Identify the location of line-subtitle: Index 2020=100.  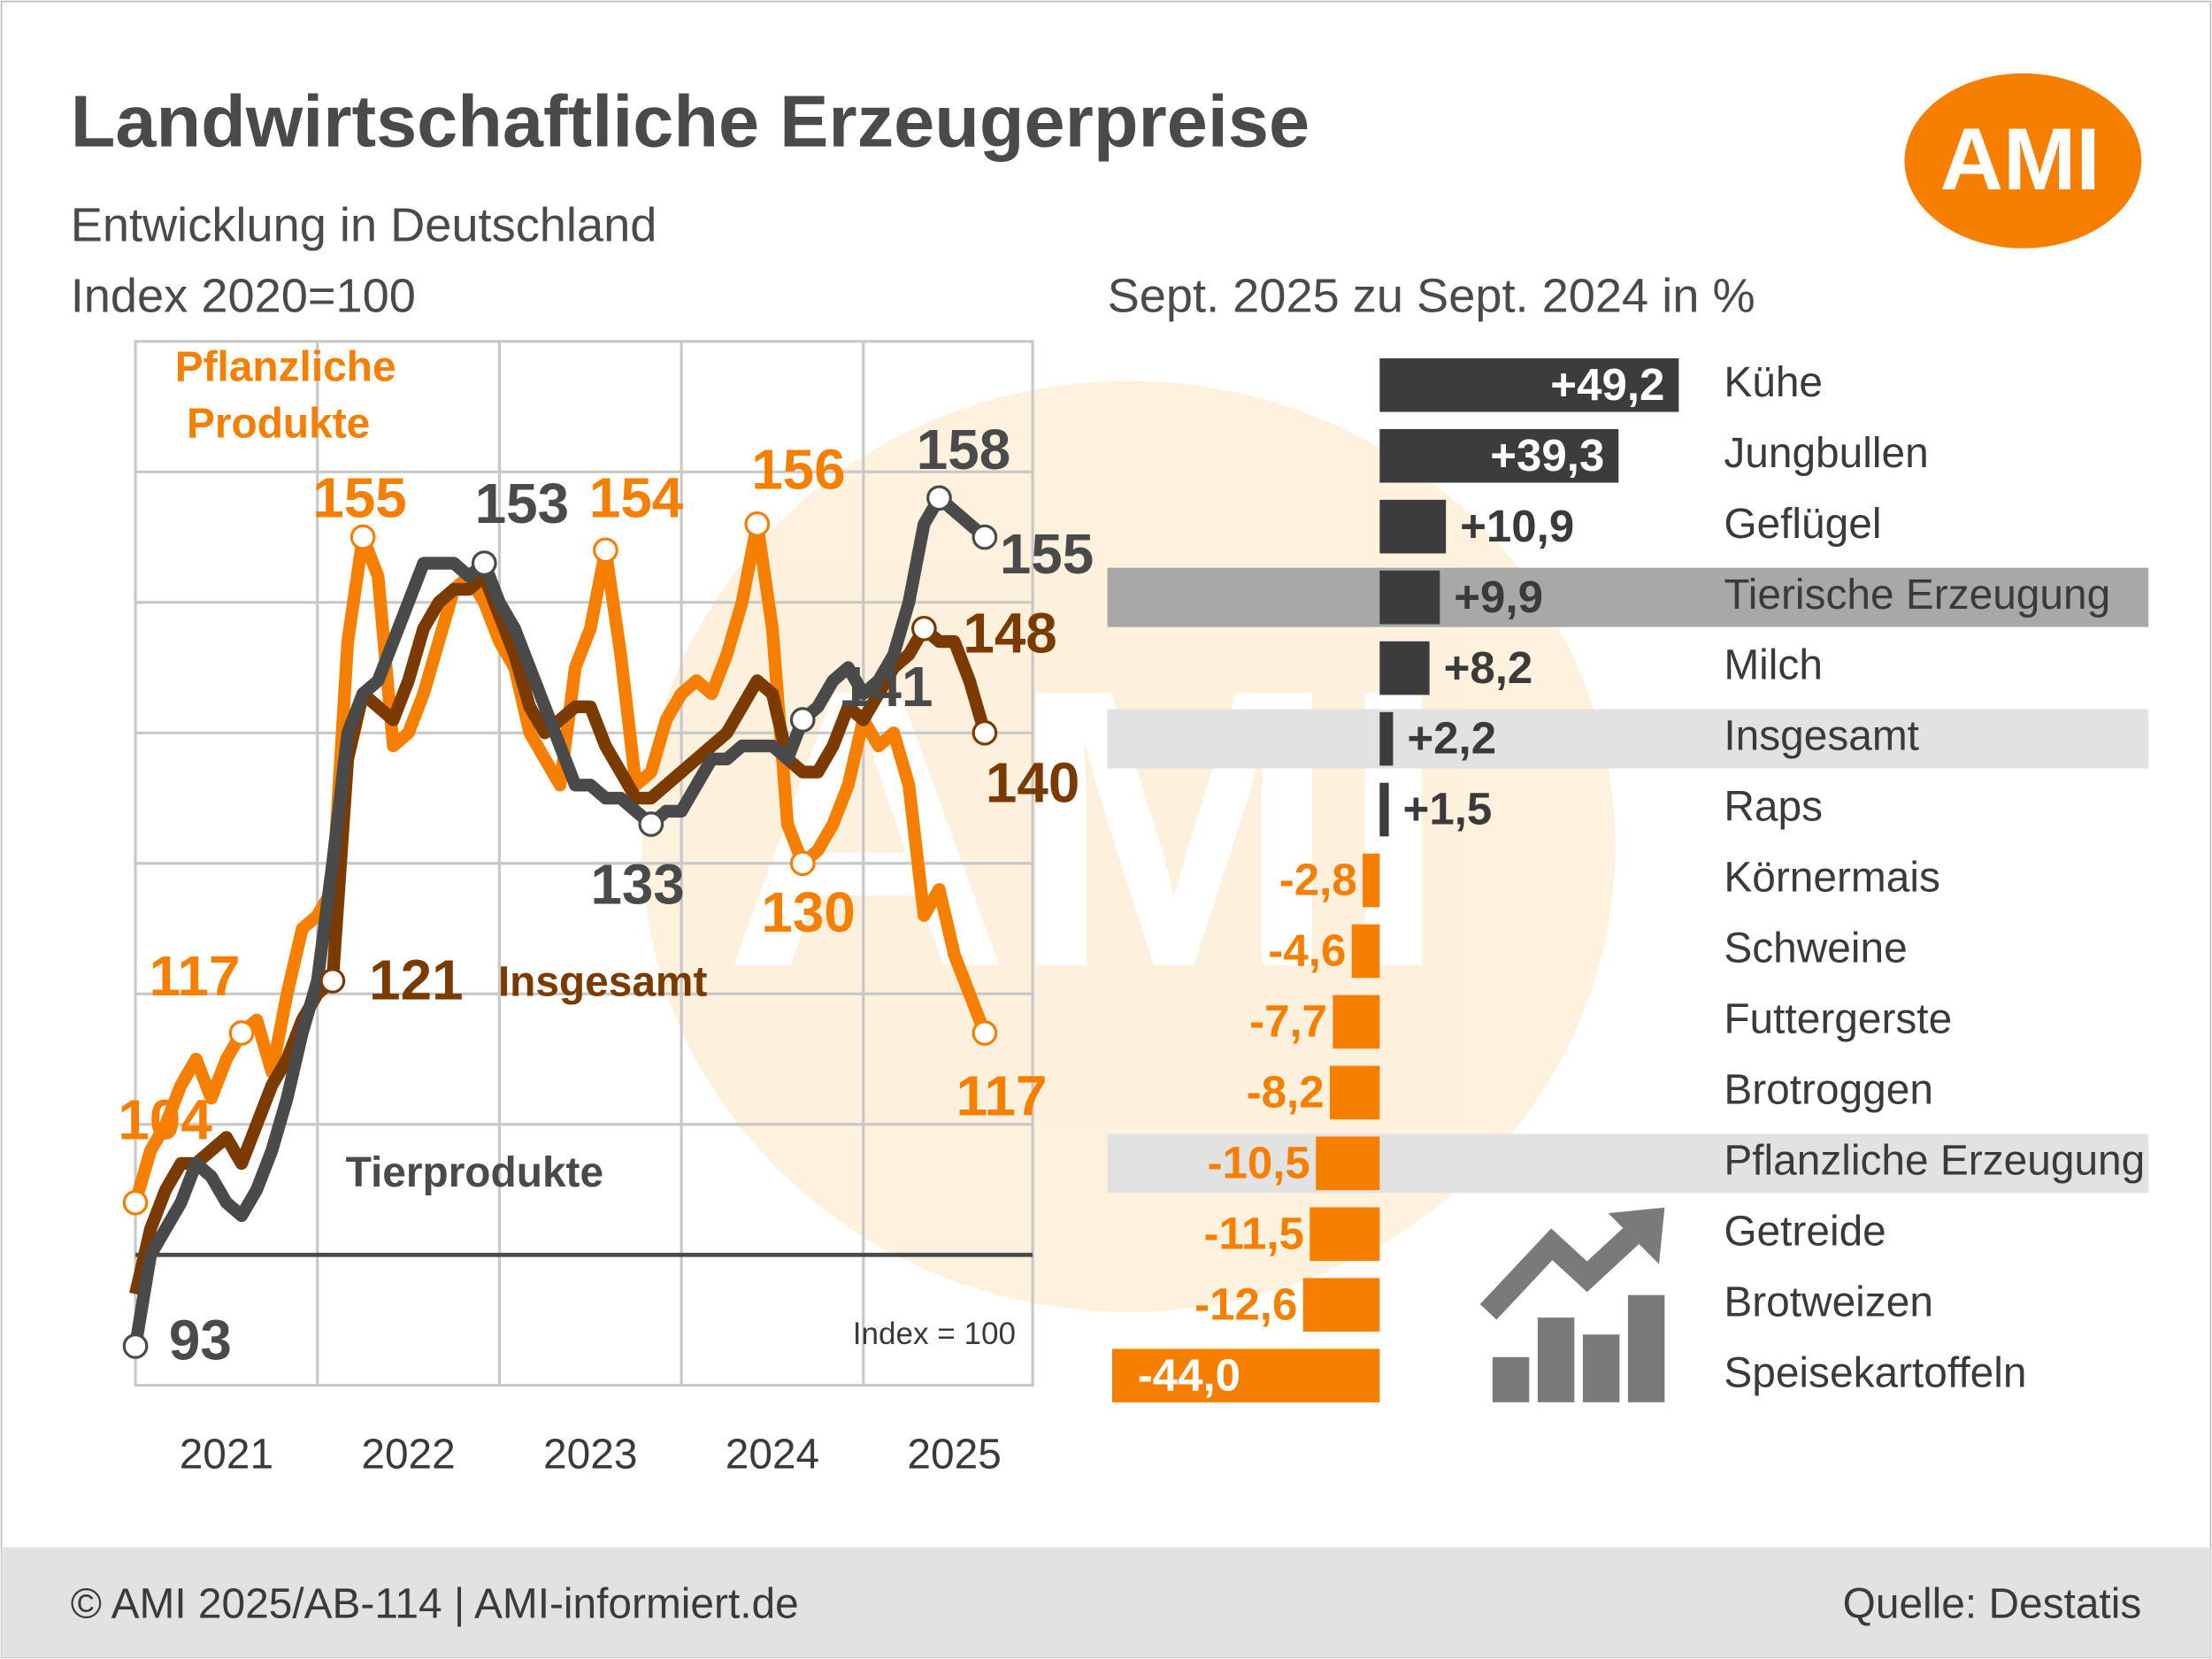
(244, 296).